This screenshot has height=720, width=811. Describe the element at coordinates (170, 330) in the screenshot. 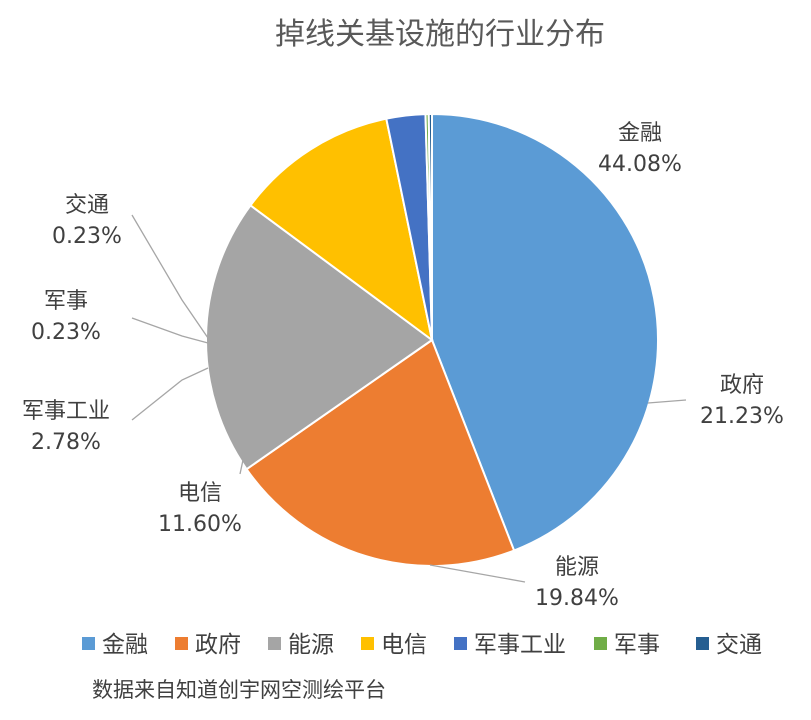

I see `slice-6-leader-line` at that location.